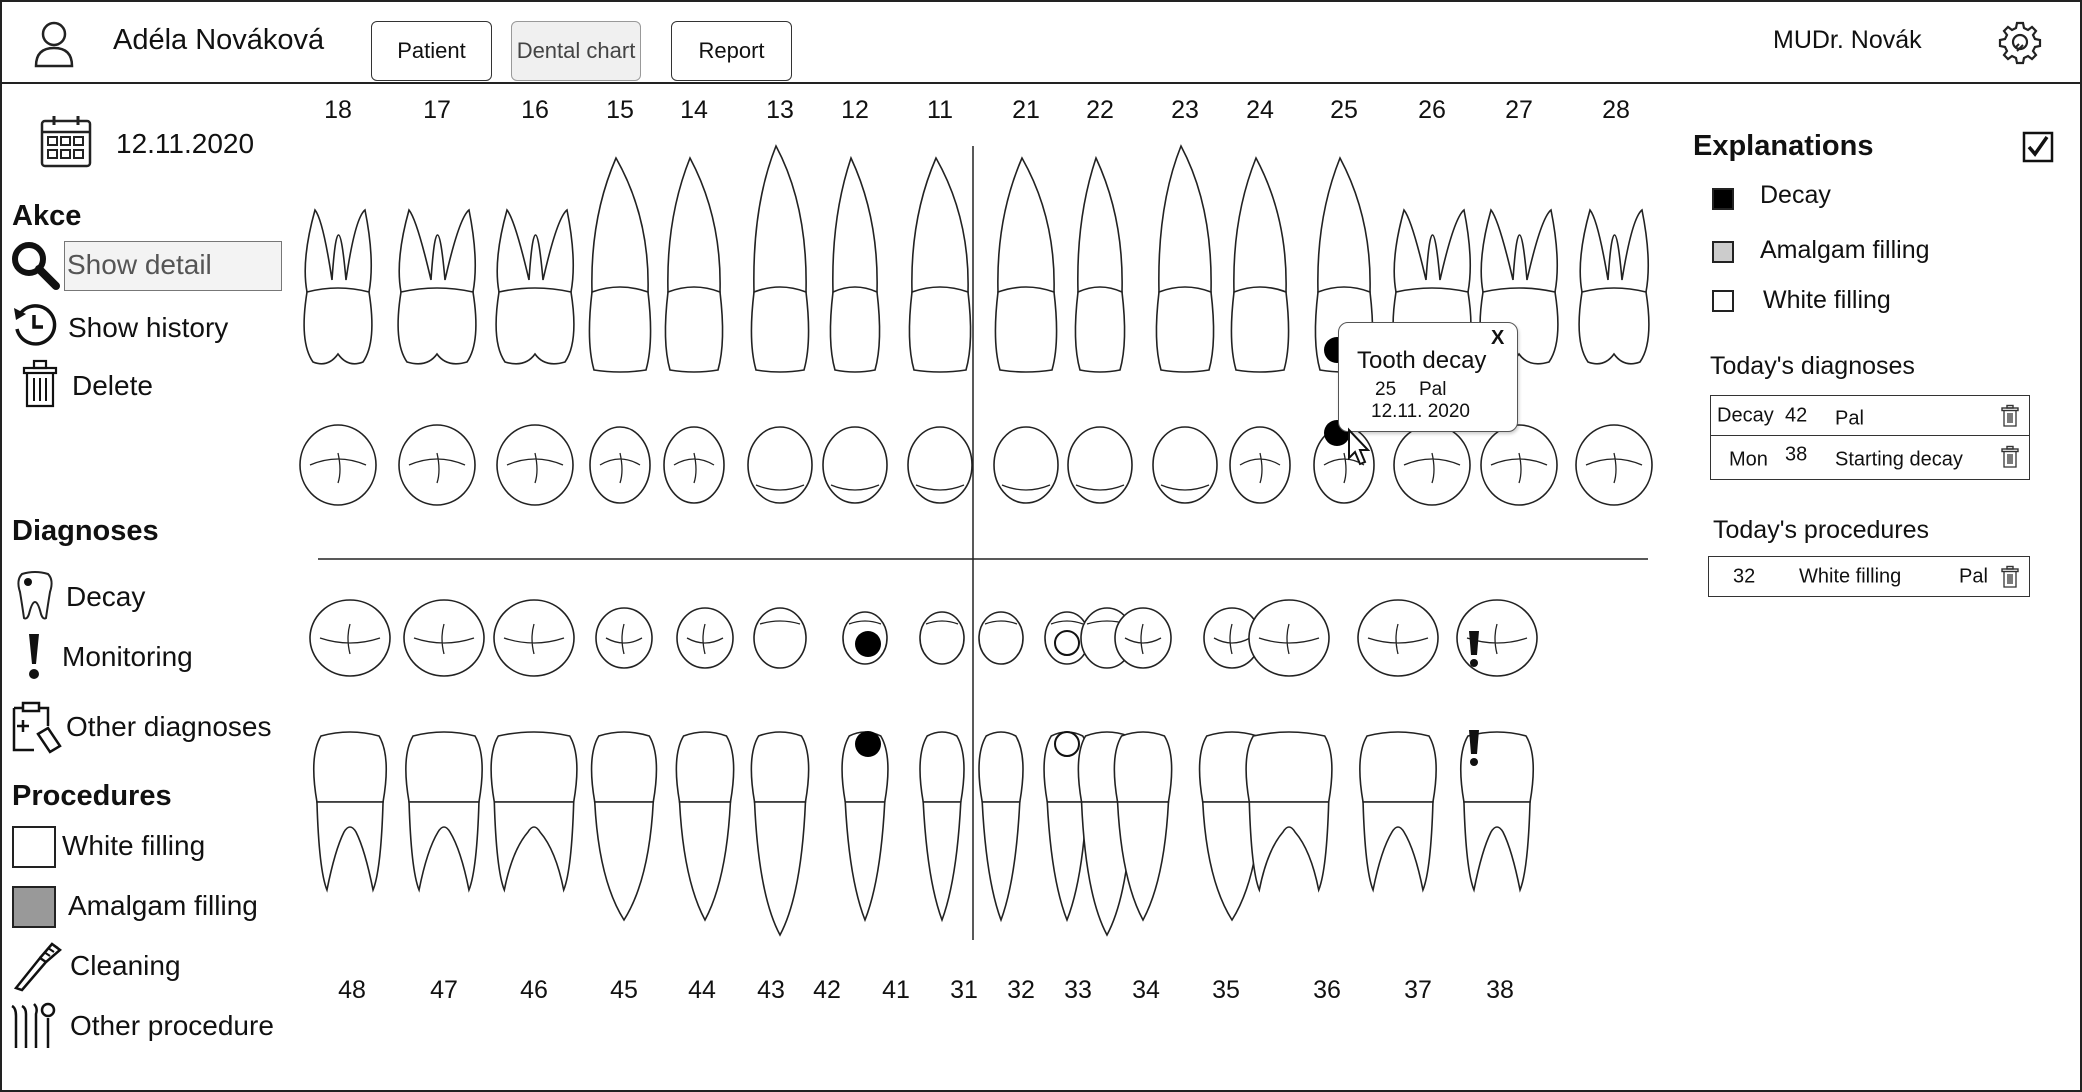  What do you see at coordinates (771, 990) in the screenshot?
I see `tooth-number-43: 43` at bounding box center [771, 990].